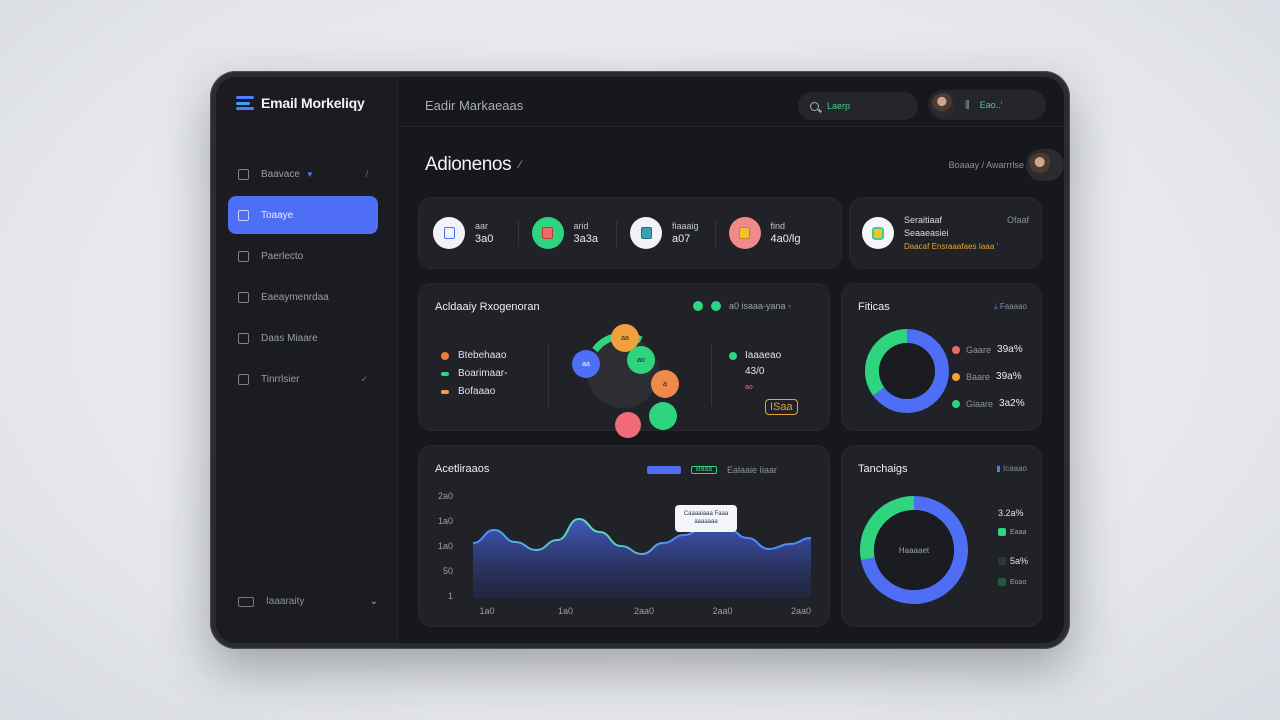 This screenshot has height=720, width=1280. Describe the element at coordinates (716, 306) in the screenshot. I see `green-dot-icon` at that location.